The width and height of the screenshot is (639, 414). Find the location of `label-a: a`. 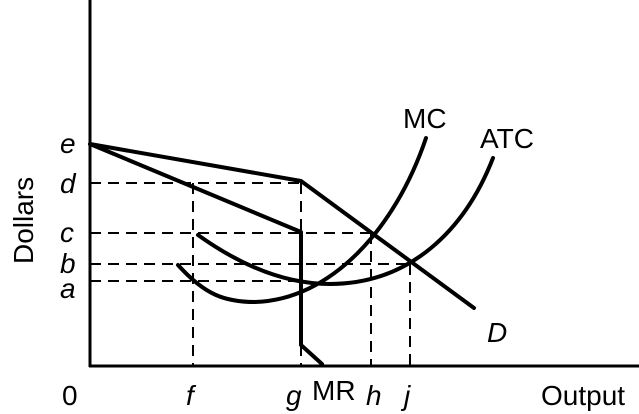

label-a: a is located at coordinates (68, 288).